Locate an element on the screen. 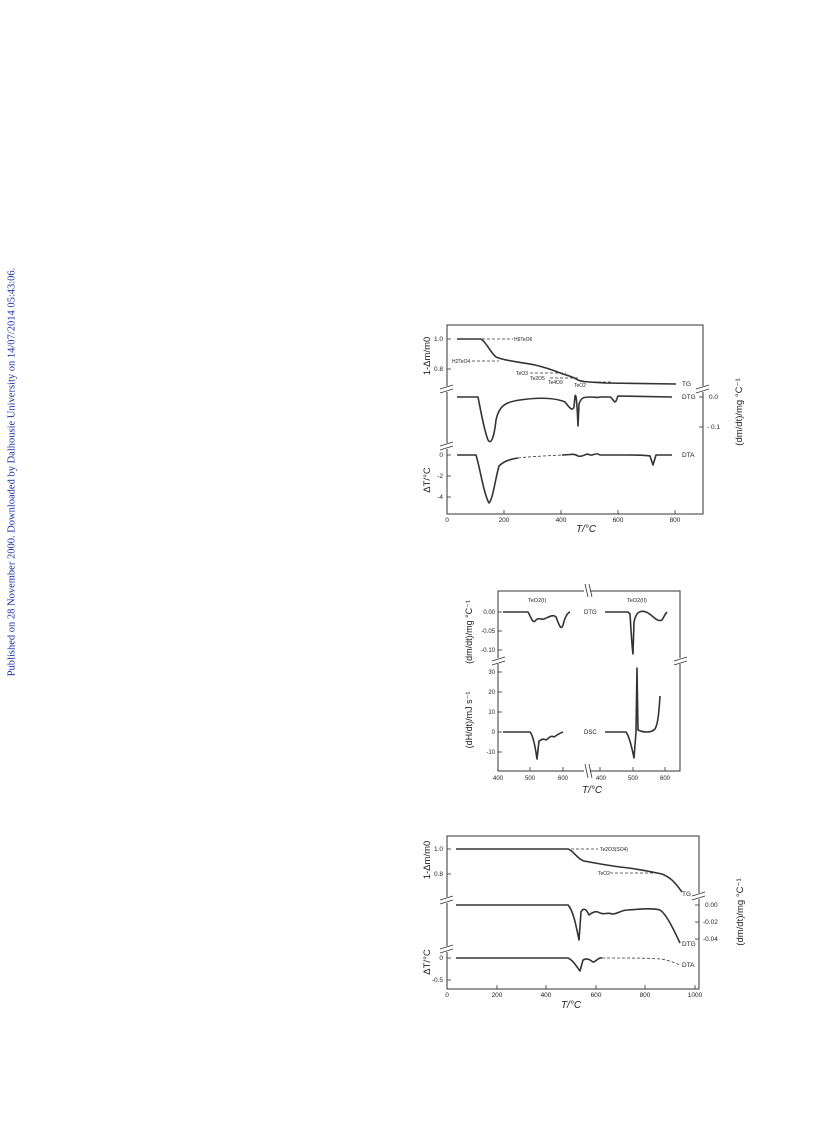 The image size is (817, 1147). dsc-tick-label: 20 is located at coordinates (491, 693).